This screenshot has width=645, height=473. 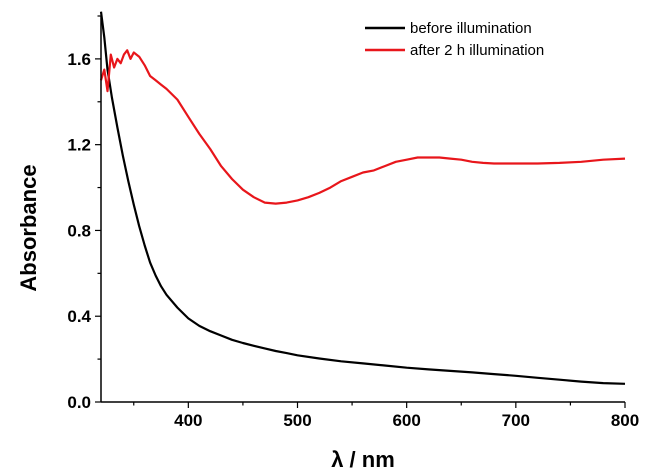 What do you see at coordinates (79, 145) in the screenshot?
I see `y-tick-label: 1.2` at bounding box center [79, 145].